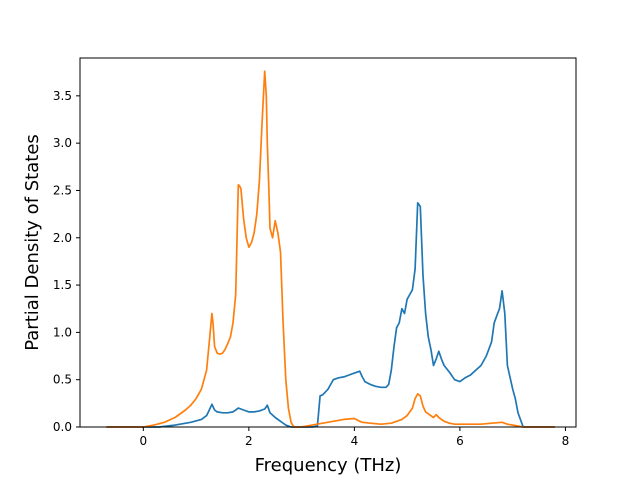 Image resolution: width=640 pixels, height=480 pixels. I want to click on y-tick-label: 1.5, so click(62, 285).